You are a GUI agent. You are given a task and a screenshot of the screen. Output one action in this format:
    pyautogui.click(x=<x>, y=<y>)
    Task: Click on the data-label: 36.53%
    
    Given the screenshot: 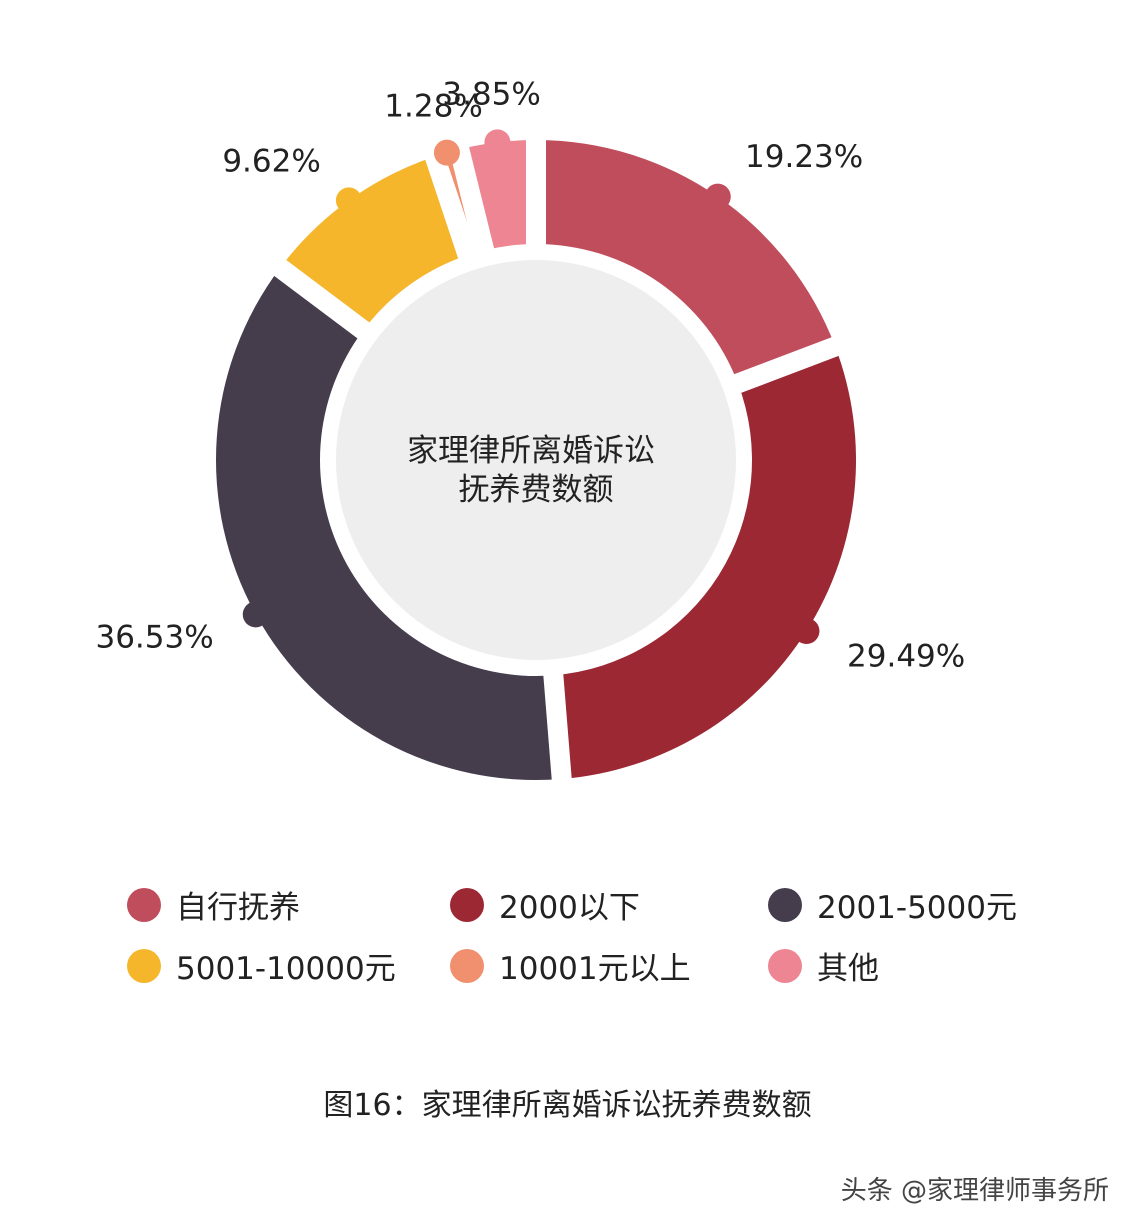 What is the action you would take?
    pyautogui.click(x=154, y=638)
    